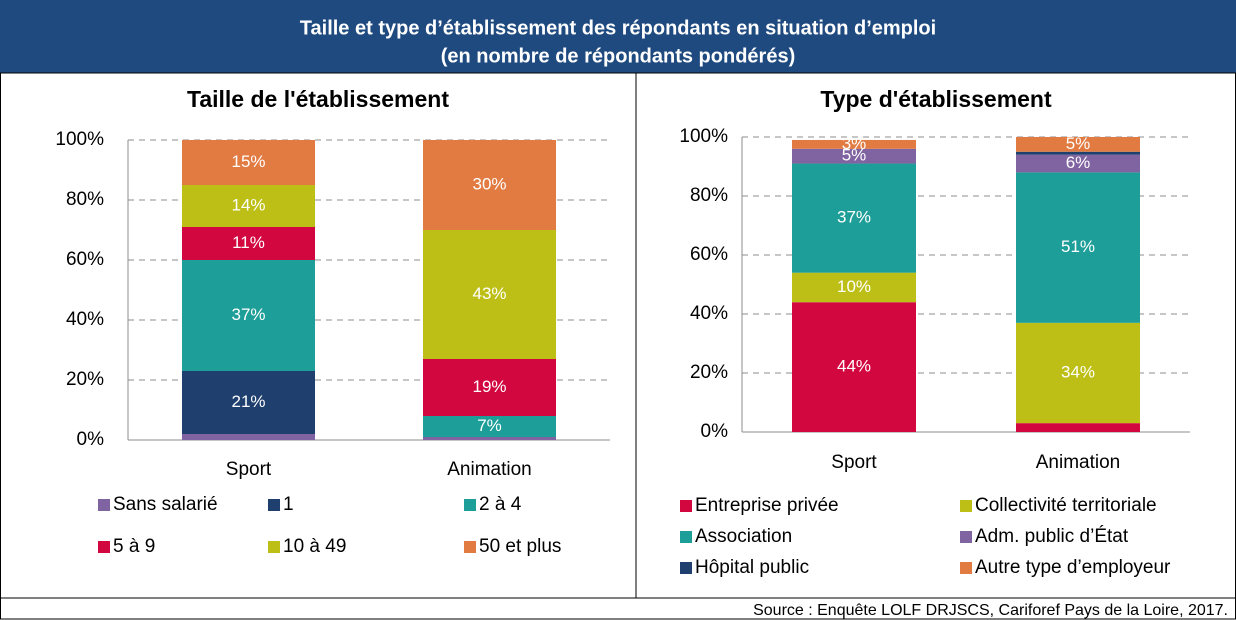  I want to click on value-label: 6%, so click(1078, 162).